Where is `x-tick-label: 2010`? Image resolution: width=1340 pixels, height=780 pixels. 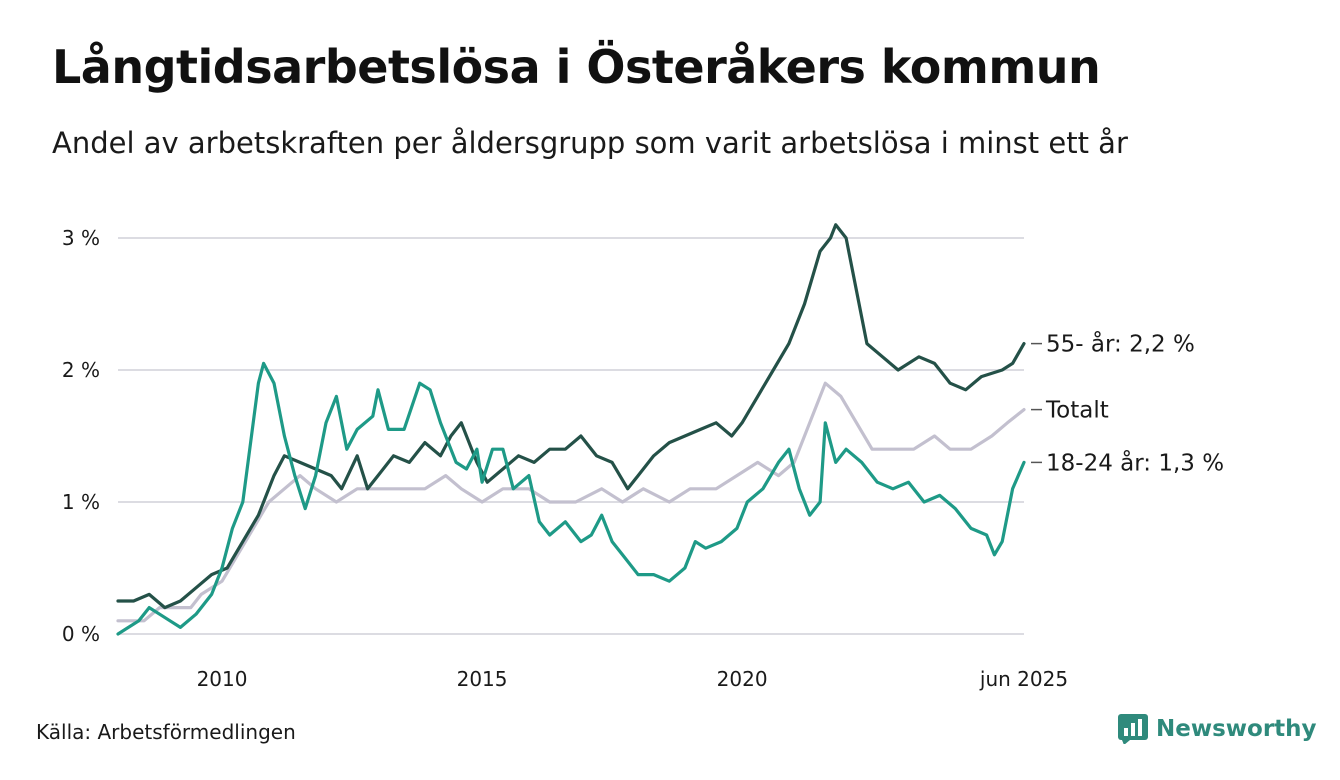 x-tick-label: 2010 is located at coordinates (222, 679).